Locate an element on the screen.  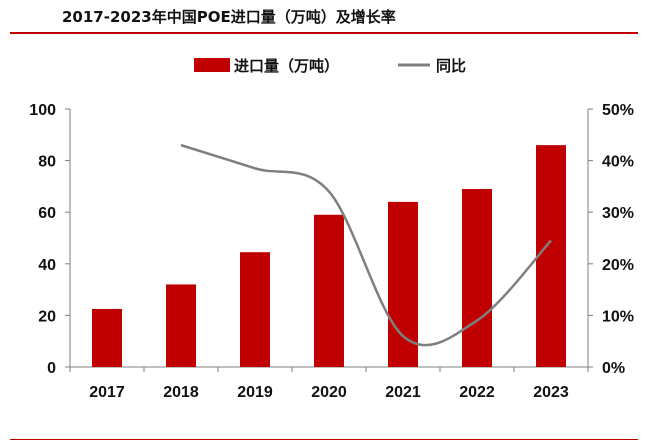
right-tick-label: 50% is located at coordinates (618, 110).